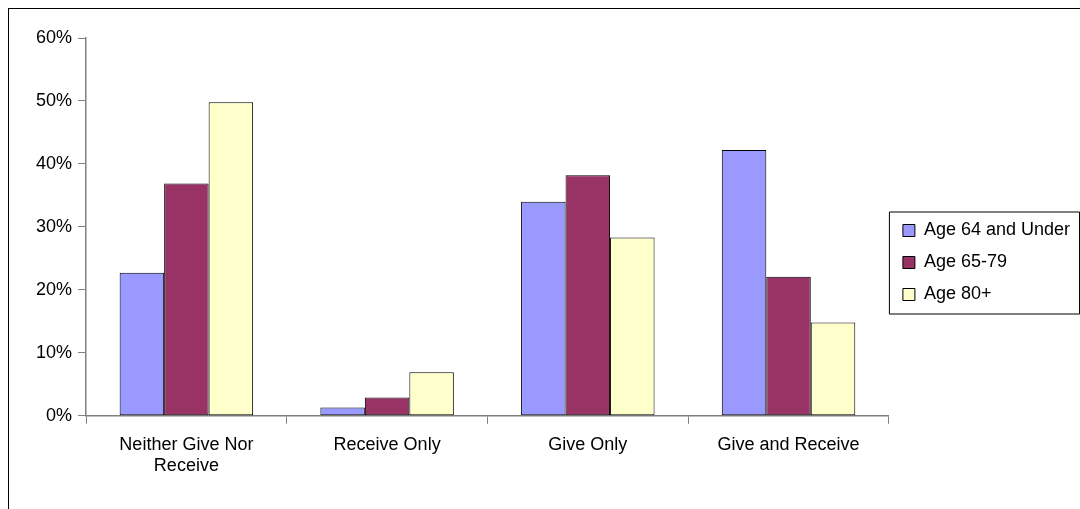 This screenshot has height=509, width=1080. I want to click on x-tick-label: Give Only, so click(588, 443).